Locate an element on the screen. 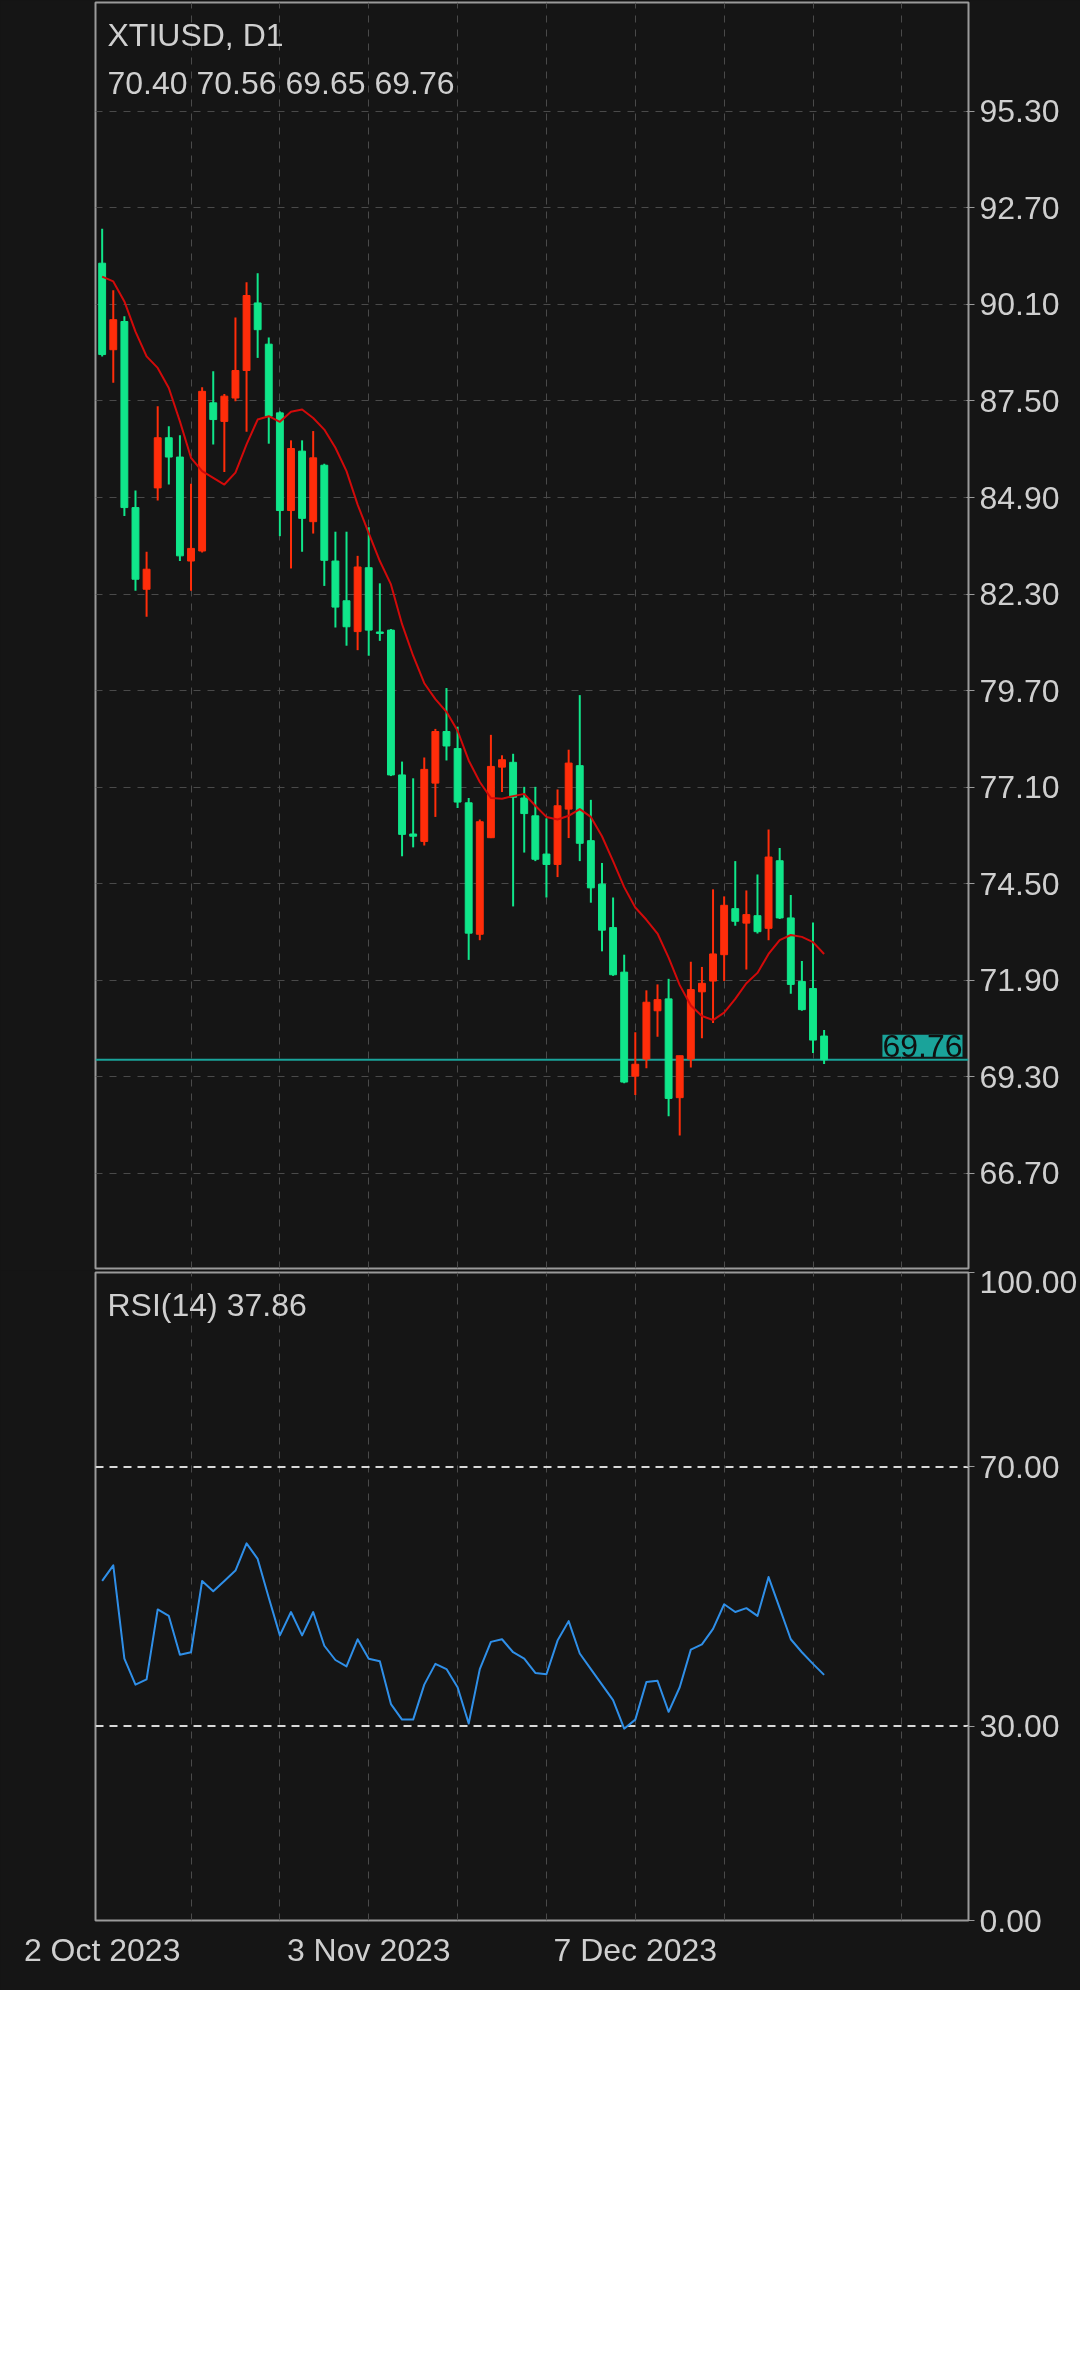 The width and height of the screenshot is (1080, 2376). y-tick-label: 77.10 is located at coordinates (1019, 787).